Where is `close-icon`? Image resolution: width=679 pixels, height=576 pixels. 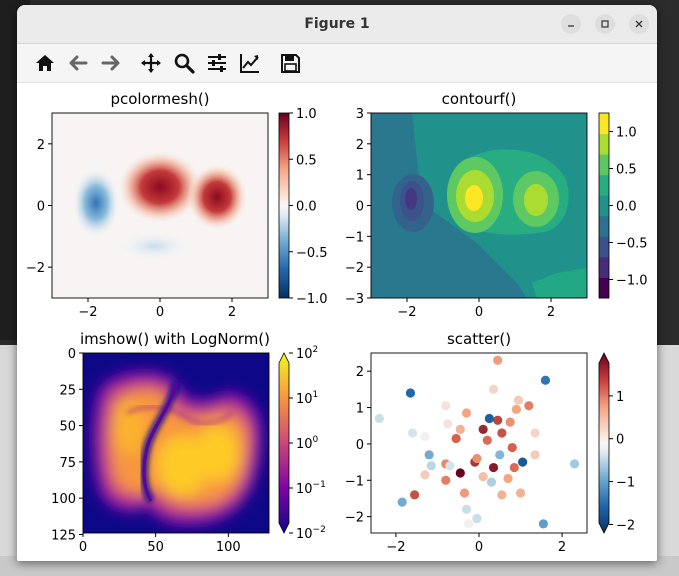
close-icon is located at coordinates (639, 24).